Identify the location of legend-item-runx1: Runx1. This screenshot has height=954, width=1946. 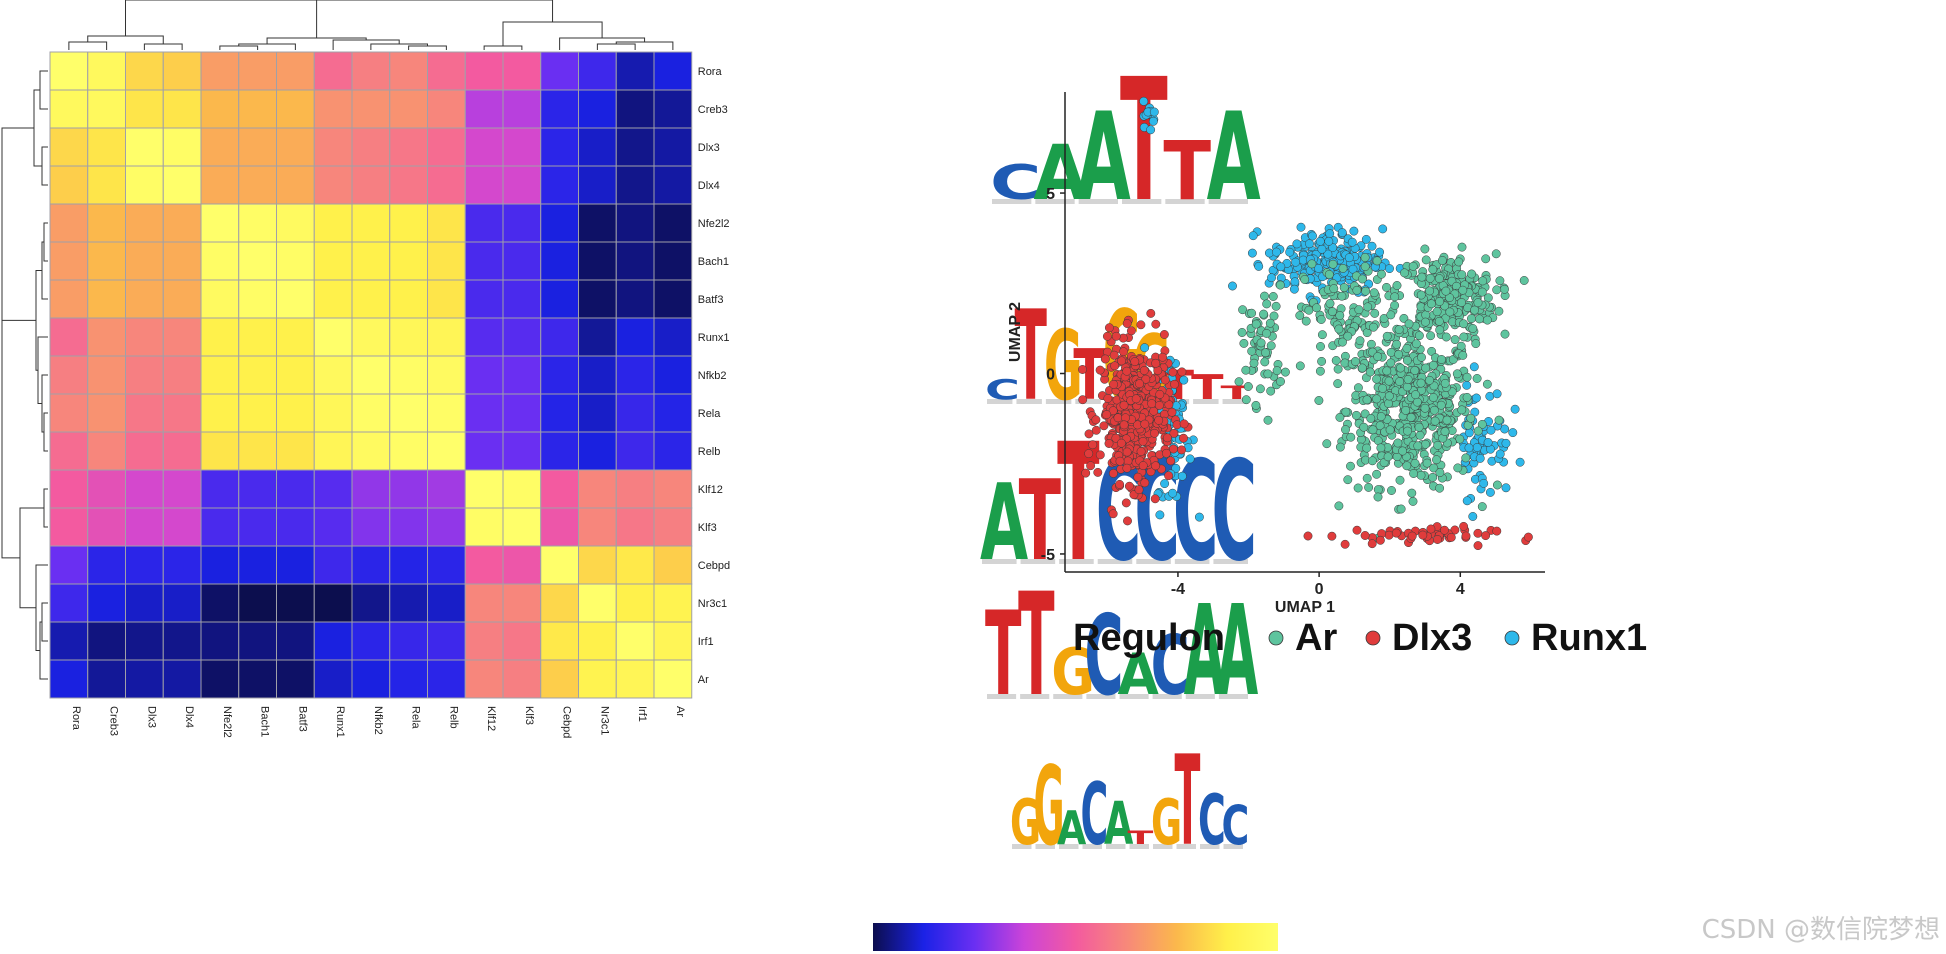
(1575, 638).